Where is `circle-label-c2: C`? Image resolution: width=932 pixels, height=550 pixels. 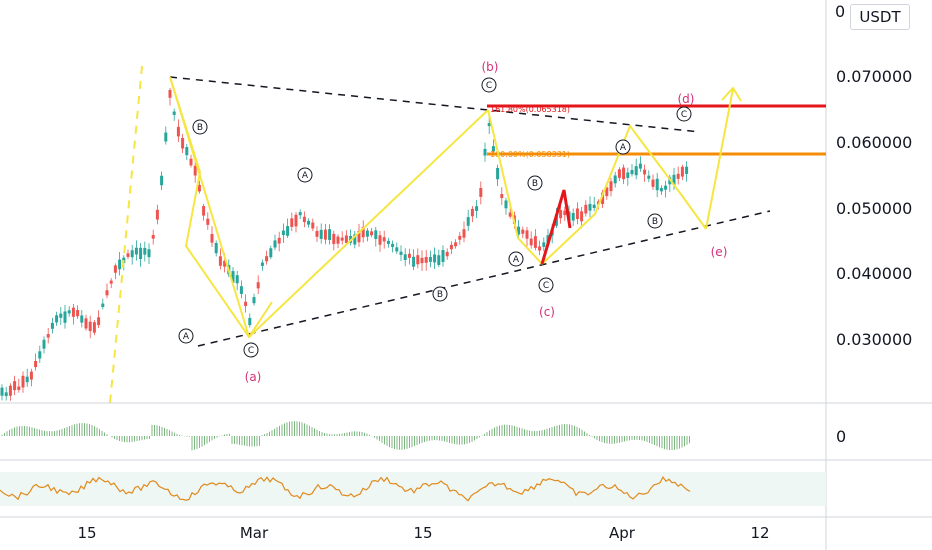 circle-label-c2: C is located at coordinates (489, 85).